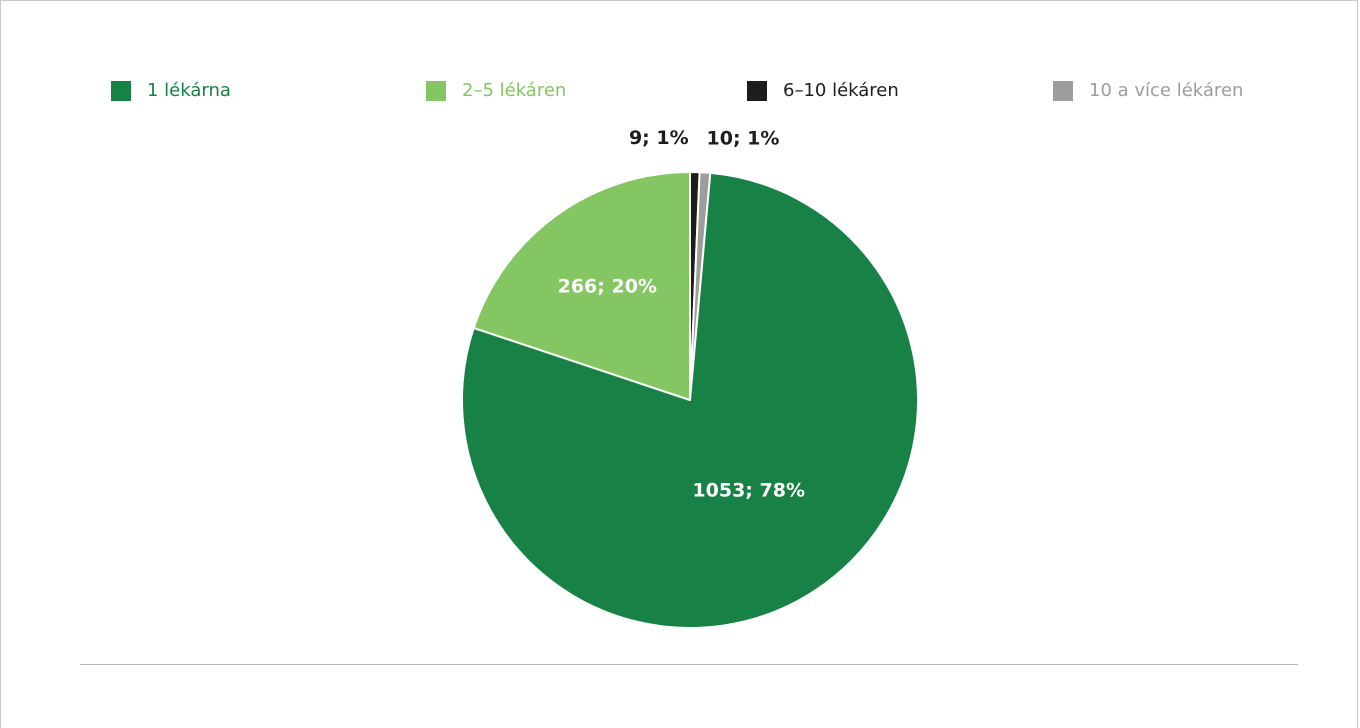 The height and width of the screenshot is (728, 1360). I want to click on legend-label-2-5-lekaren: 2–5 lékáren, so click(514, 90).